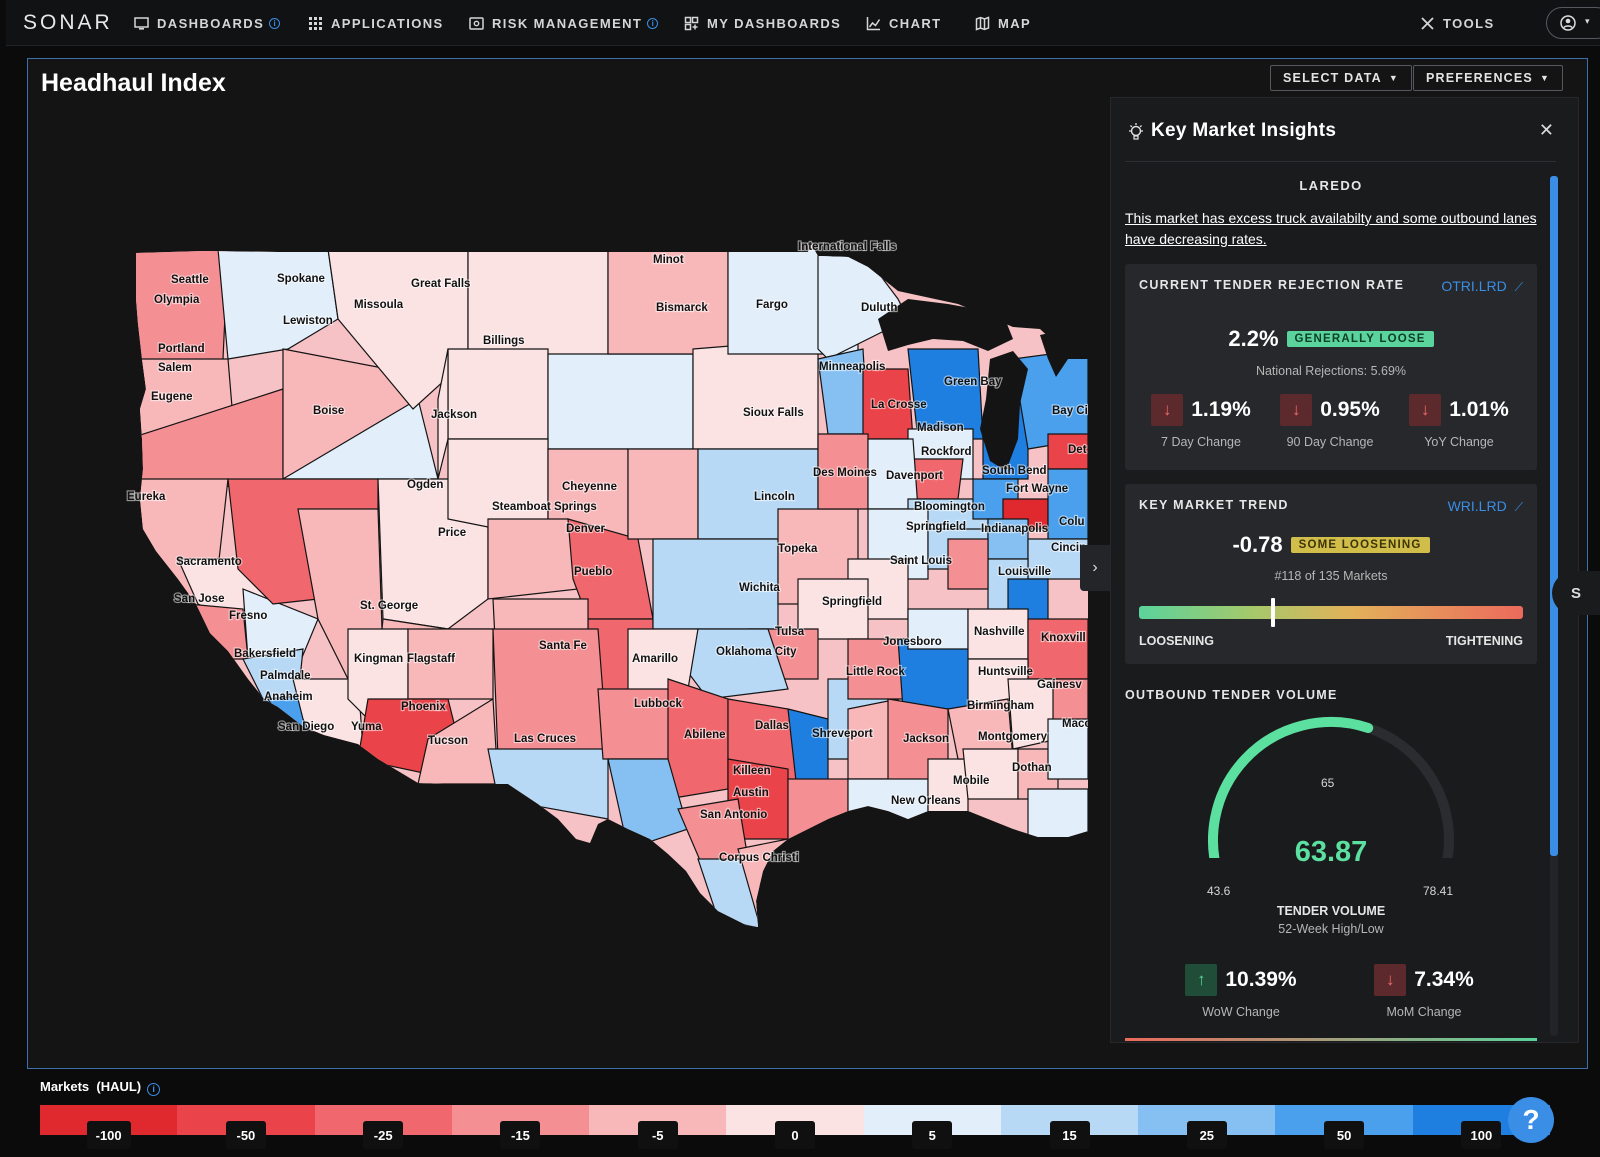 Image resolution: width=1600 pixels, height=1157 pixels. I want to click on chevron-right-icon: ›, so click(1095, 567).